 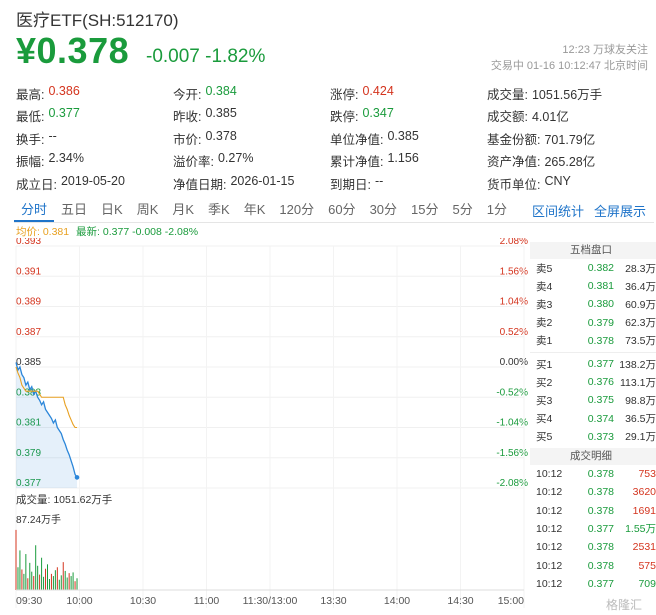 What do you see at coordinates (570, 139) in the screenshot?
I see `stat-value: 701.79亿` at bounding box center [570, 139].